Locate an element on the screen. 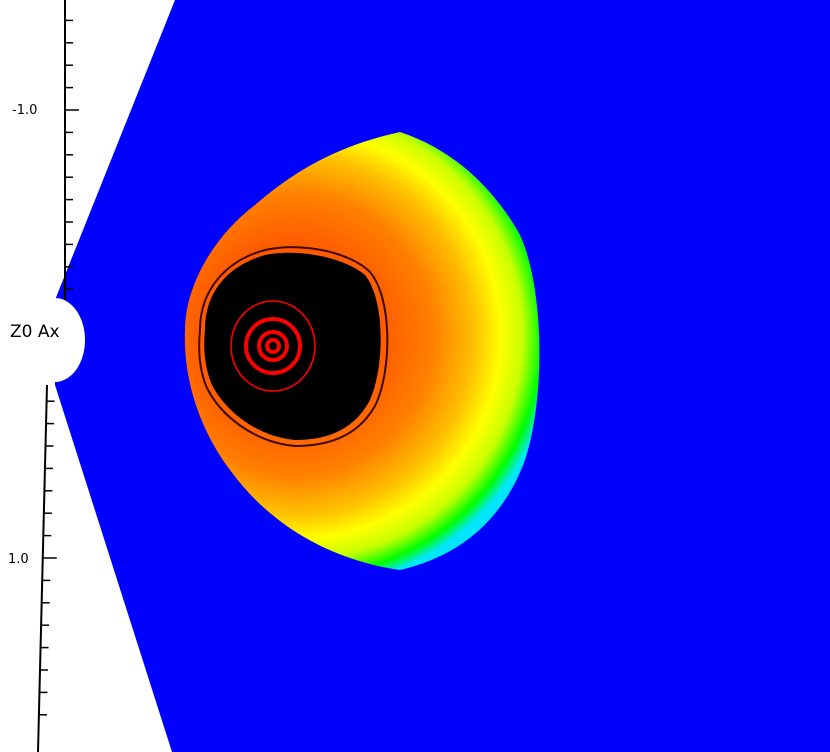  y-axis-label: Z0 Ax is located at coordinates (35, 332).